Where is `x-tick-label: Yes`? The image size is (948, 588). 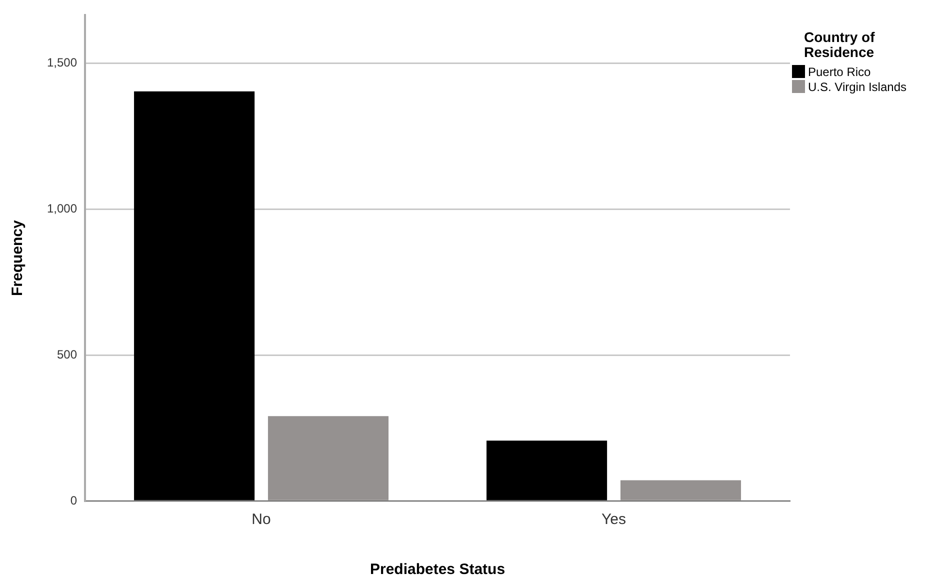 x-tick-label: Yes is located at coordinates (614, 519).